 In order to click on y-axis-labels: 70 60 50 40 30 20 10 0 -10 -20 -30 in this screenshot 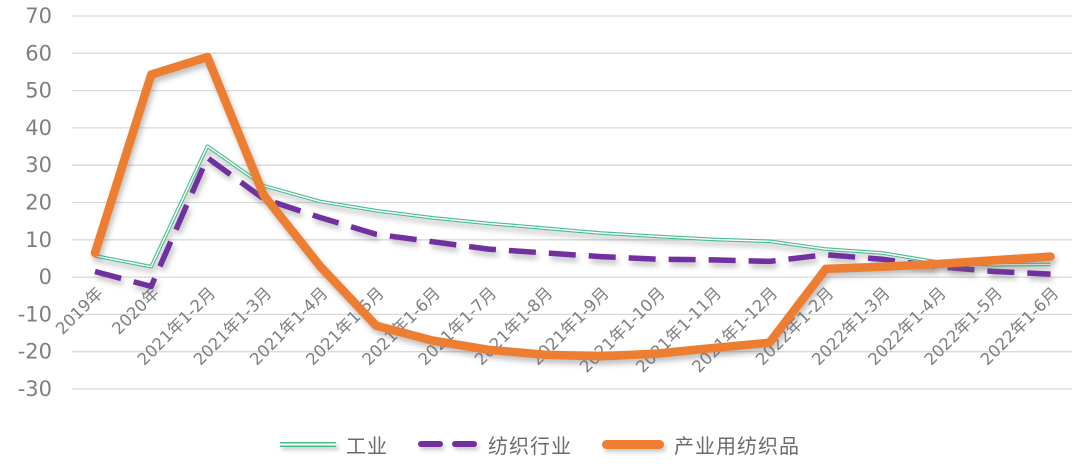, I will do `click(35, 202)`.